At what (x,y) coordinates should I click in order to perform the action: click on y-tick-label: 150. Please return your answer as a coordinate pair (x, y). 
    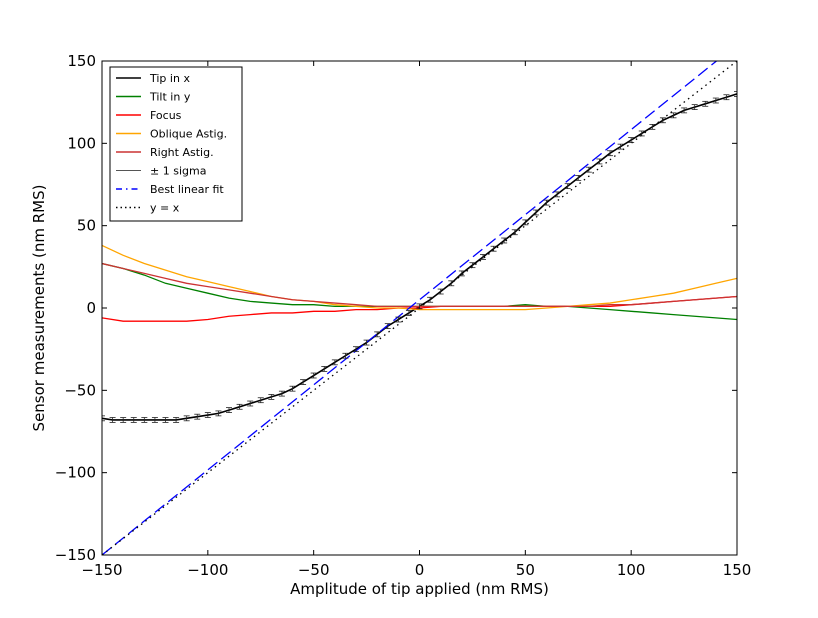
    Looking at the image, I should click on (81, 61).